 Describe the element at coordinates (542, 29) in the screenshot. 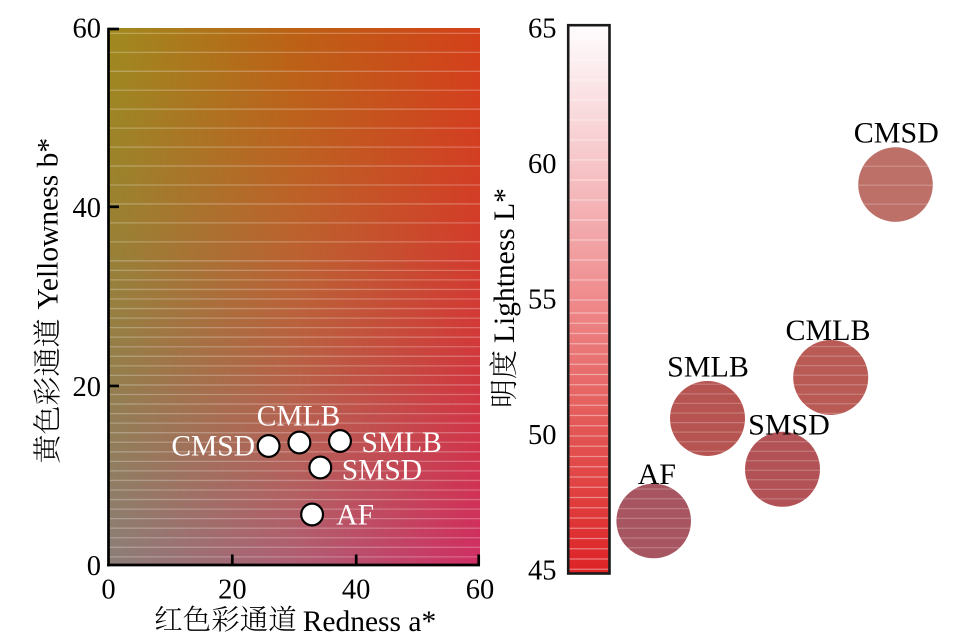

I see `svg-text: 65` at that location.